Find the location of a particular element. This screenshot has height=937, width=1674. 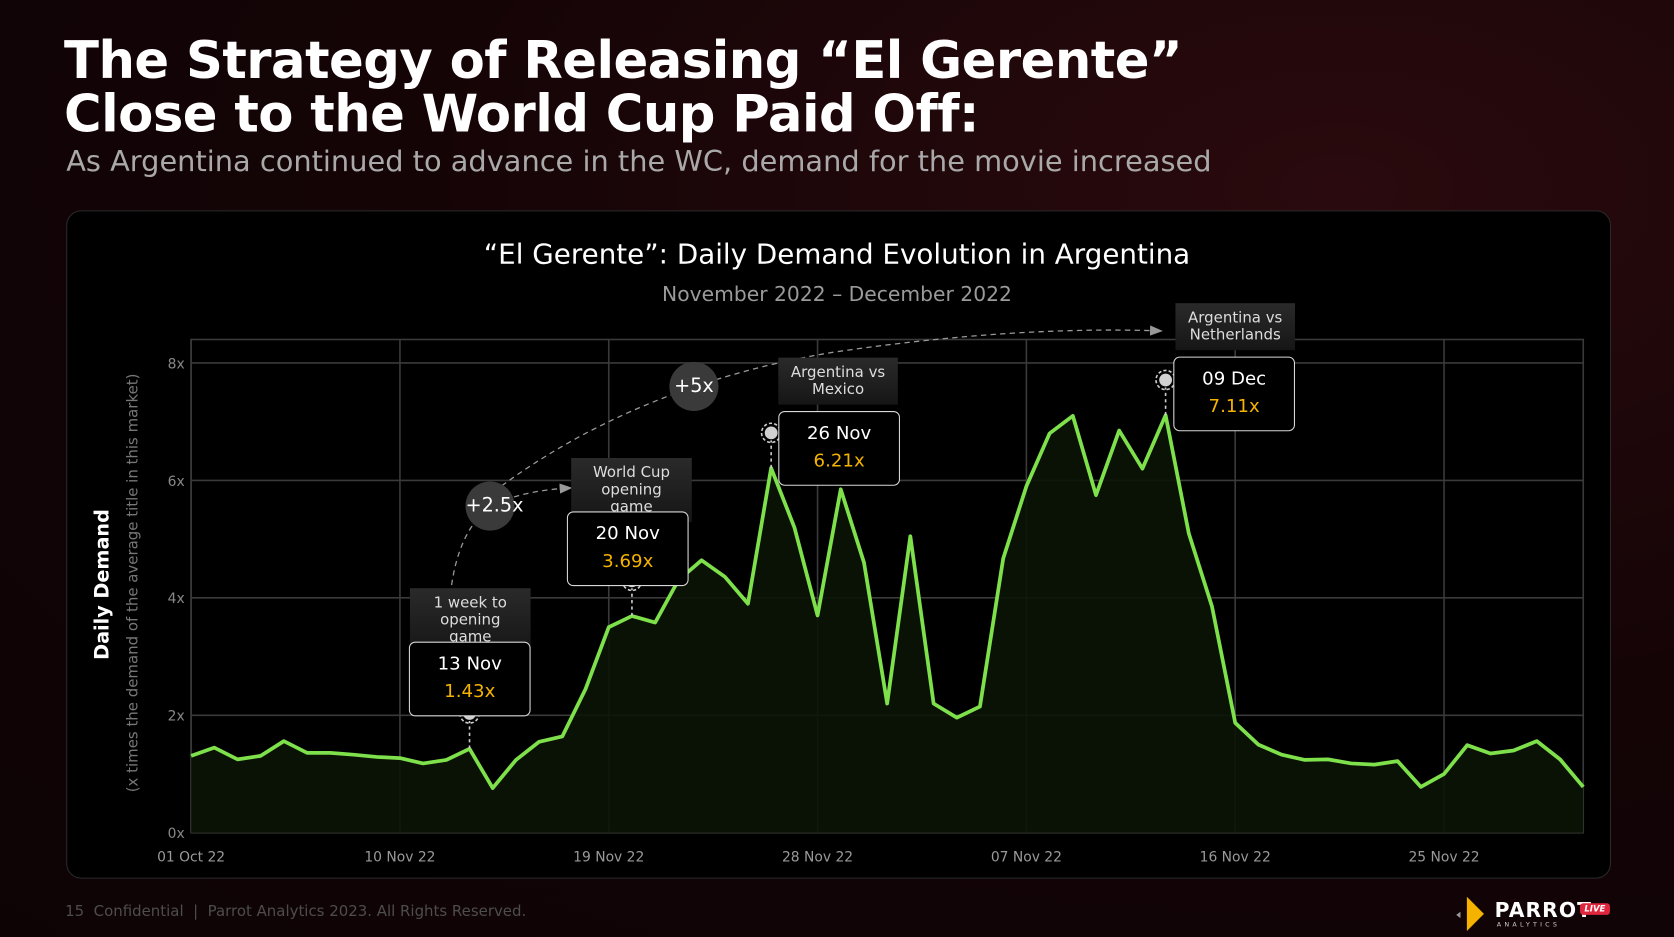

annotation-date: 26 Nov is located at coordinates (839, 433).